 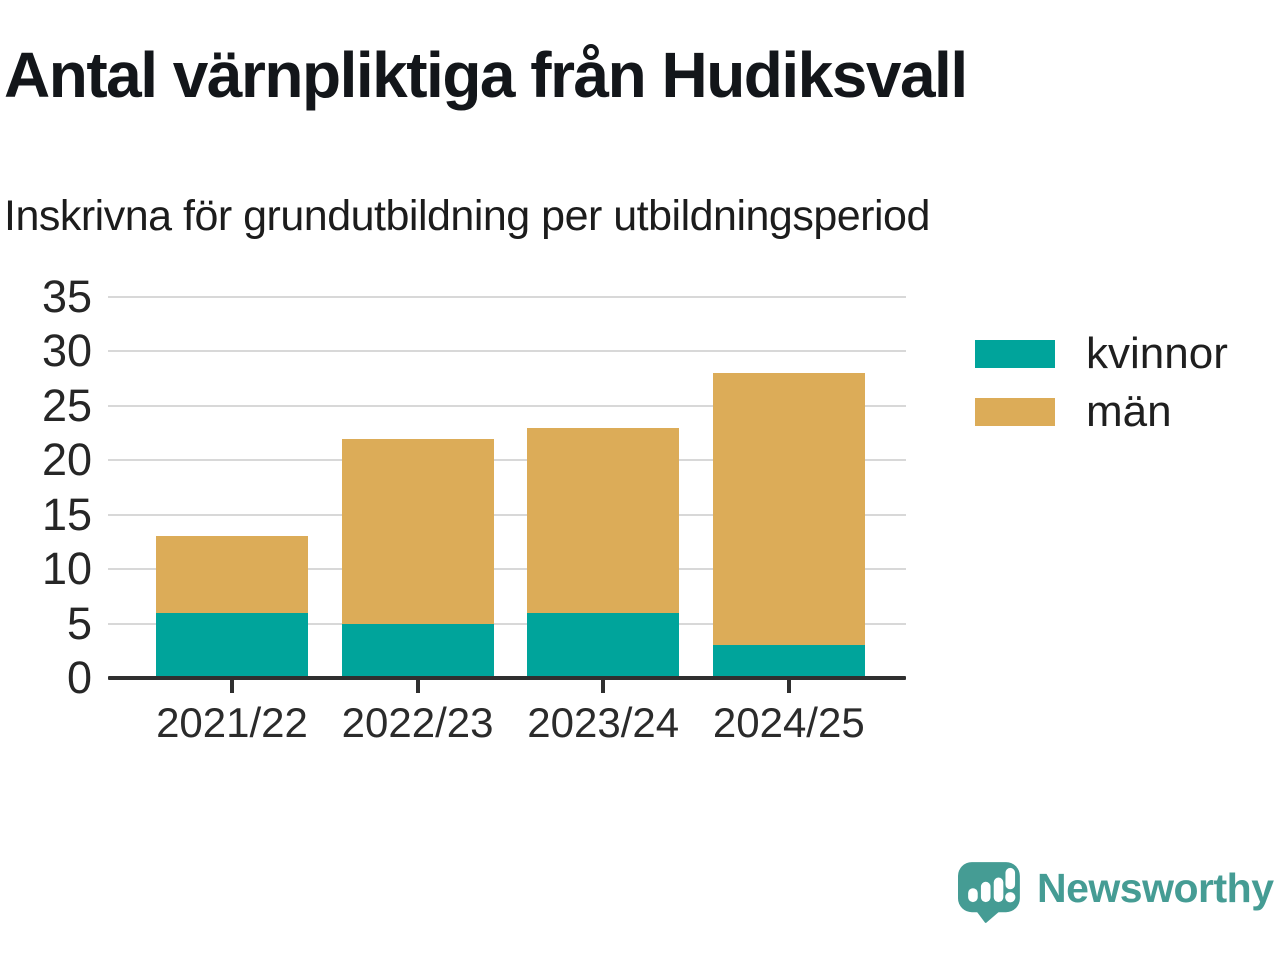 What do you see at coordinates (788, 686) in the screenshot?
I see `x-tick-mark-2024/25` at bounding box center [788, 686].